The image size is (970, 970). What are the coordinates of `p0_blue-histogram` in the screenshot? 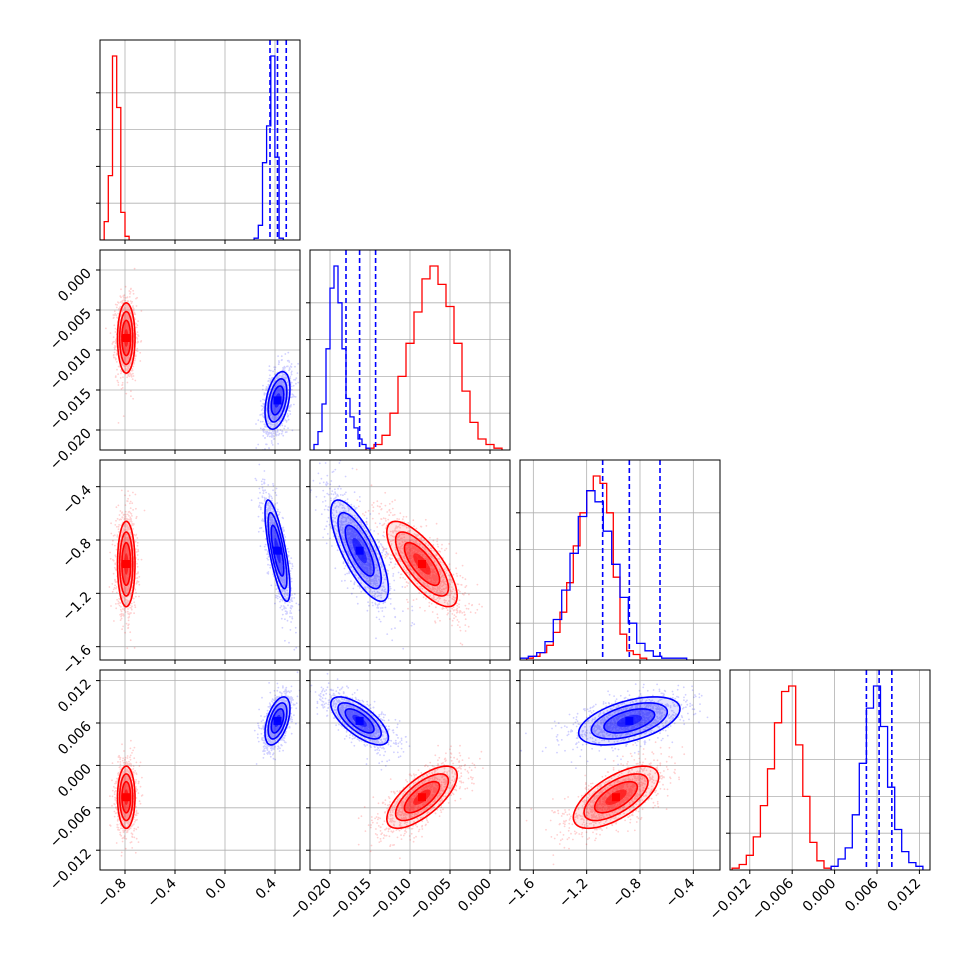 It's located at (268, 147).